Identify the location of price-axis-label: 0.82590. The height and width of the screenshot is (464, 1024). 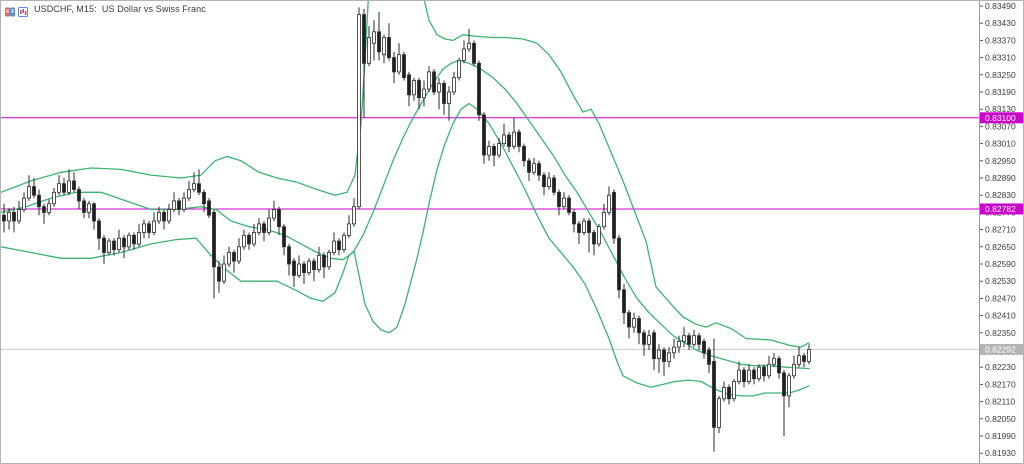
(1000, 264).